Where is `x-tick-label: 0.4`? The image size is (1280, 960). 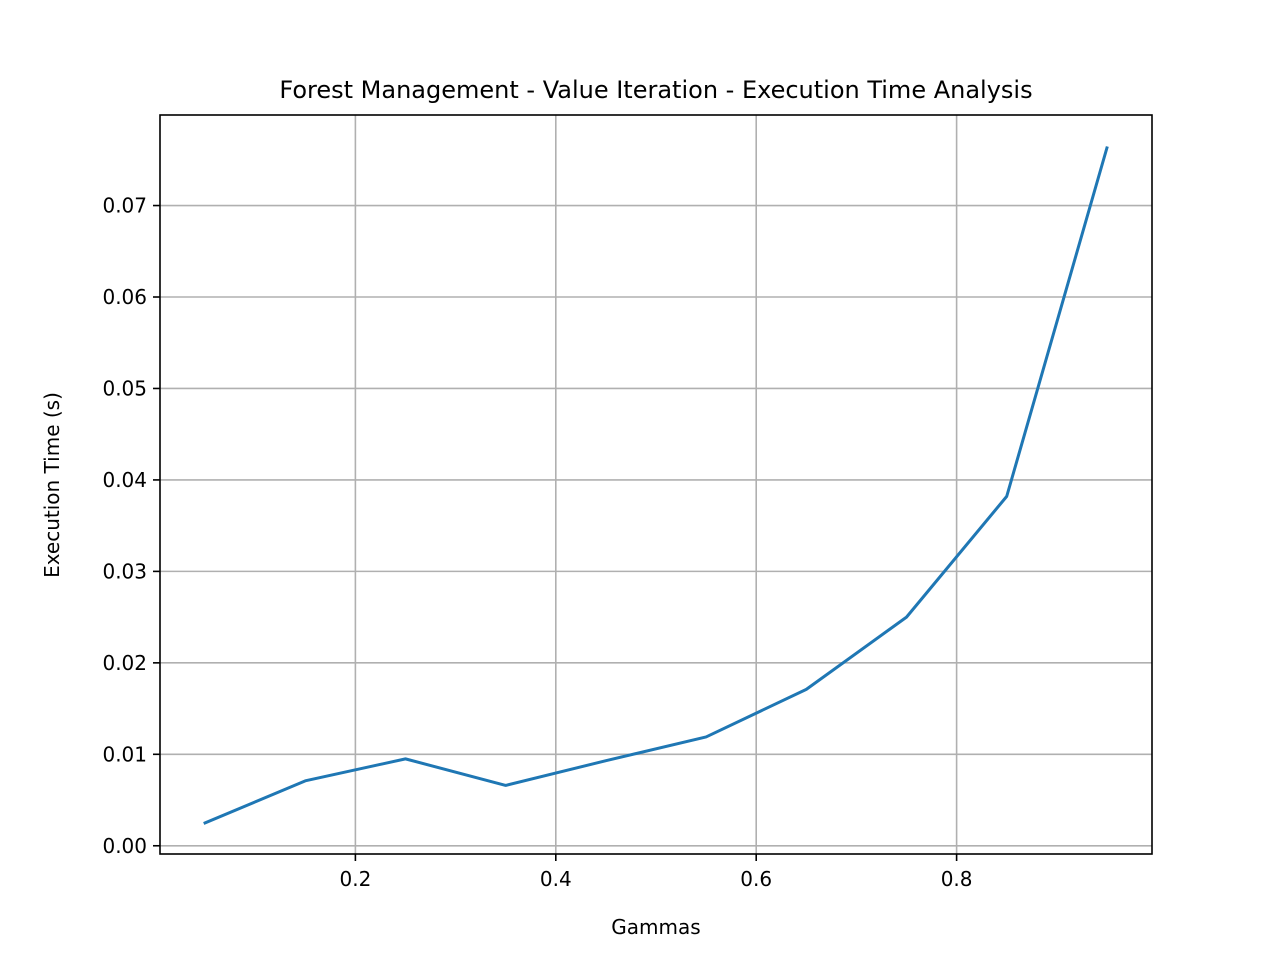 x-tick-label: 0.4 is located at coordinates (556, 879).